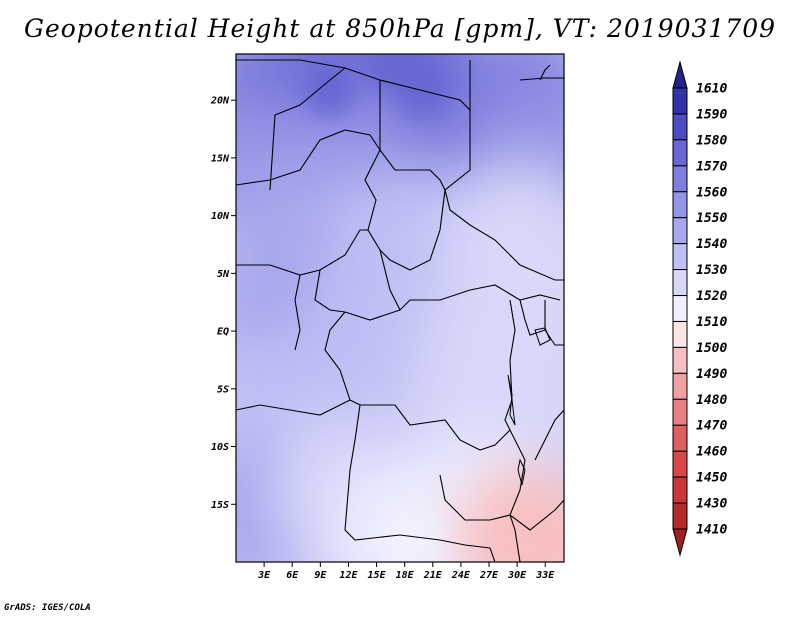 This screenshot has height=618, width=800. I want to click on y-tick-label: 15S, so click(220, 505).